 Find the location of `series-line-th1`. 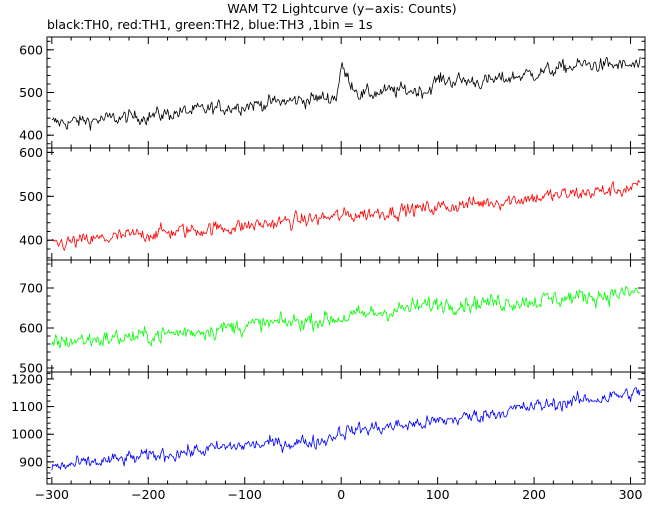

series-line-th1 is located at coordinates (346, 215).